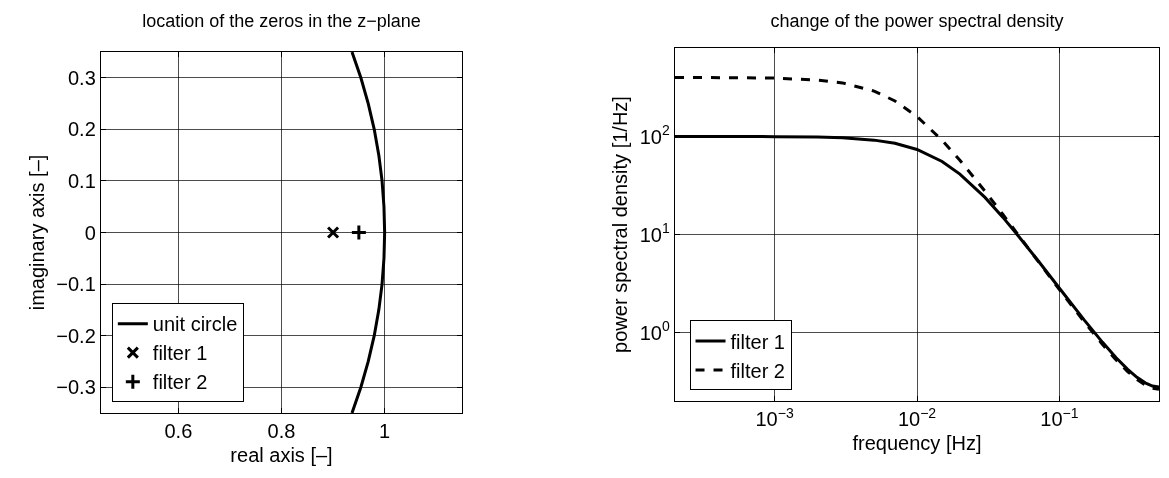  I want to click on legend-label: unit circle, so click(195, 324).